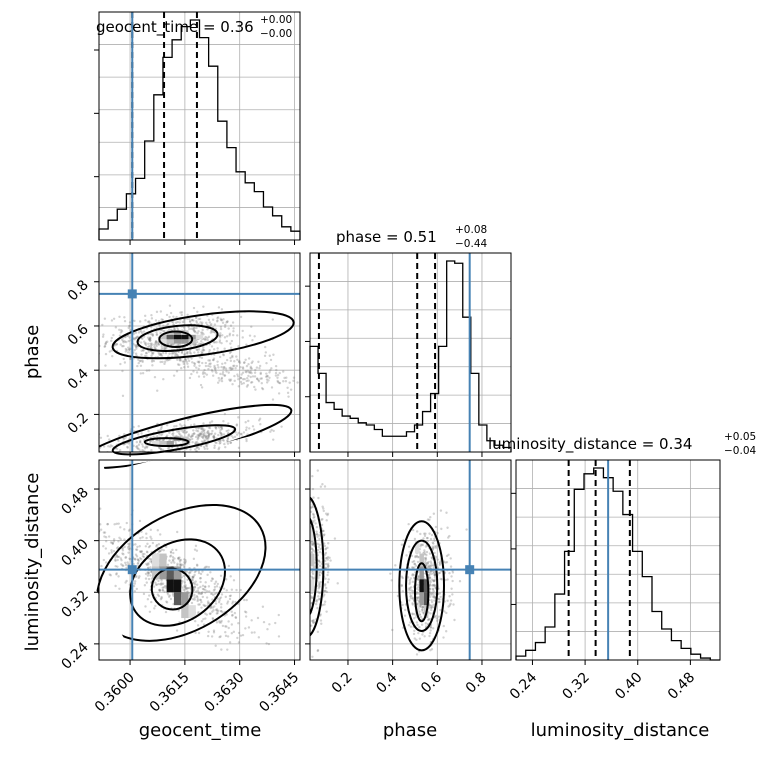 The image size is (760, 760). What do you see at coordinates (740, 437) in the screenshot?
I see `title-luminosity-distance-upper: +0.05` at bounding box center [740, 437].